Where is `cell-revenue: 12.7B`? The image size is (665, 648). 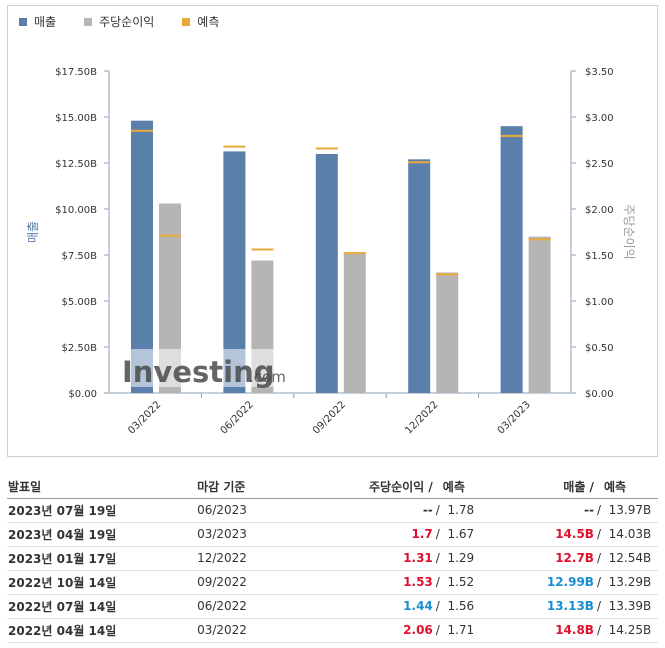 cell-revenue: 12.7B is located at coordinates (538, 558).